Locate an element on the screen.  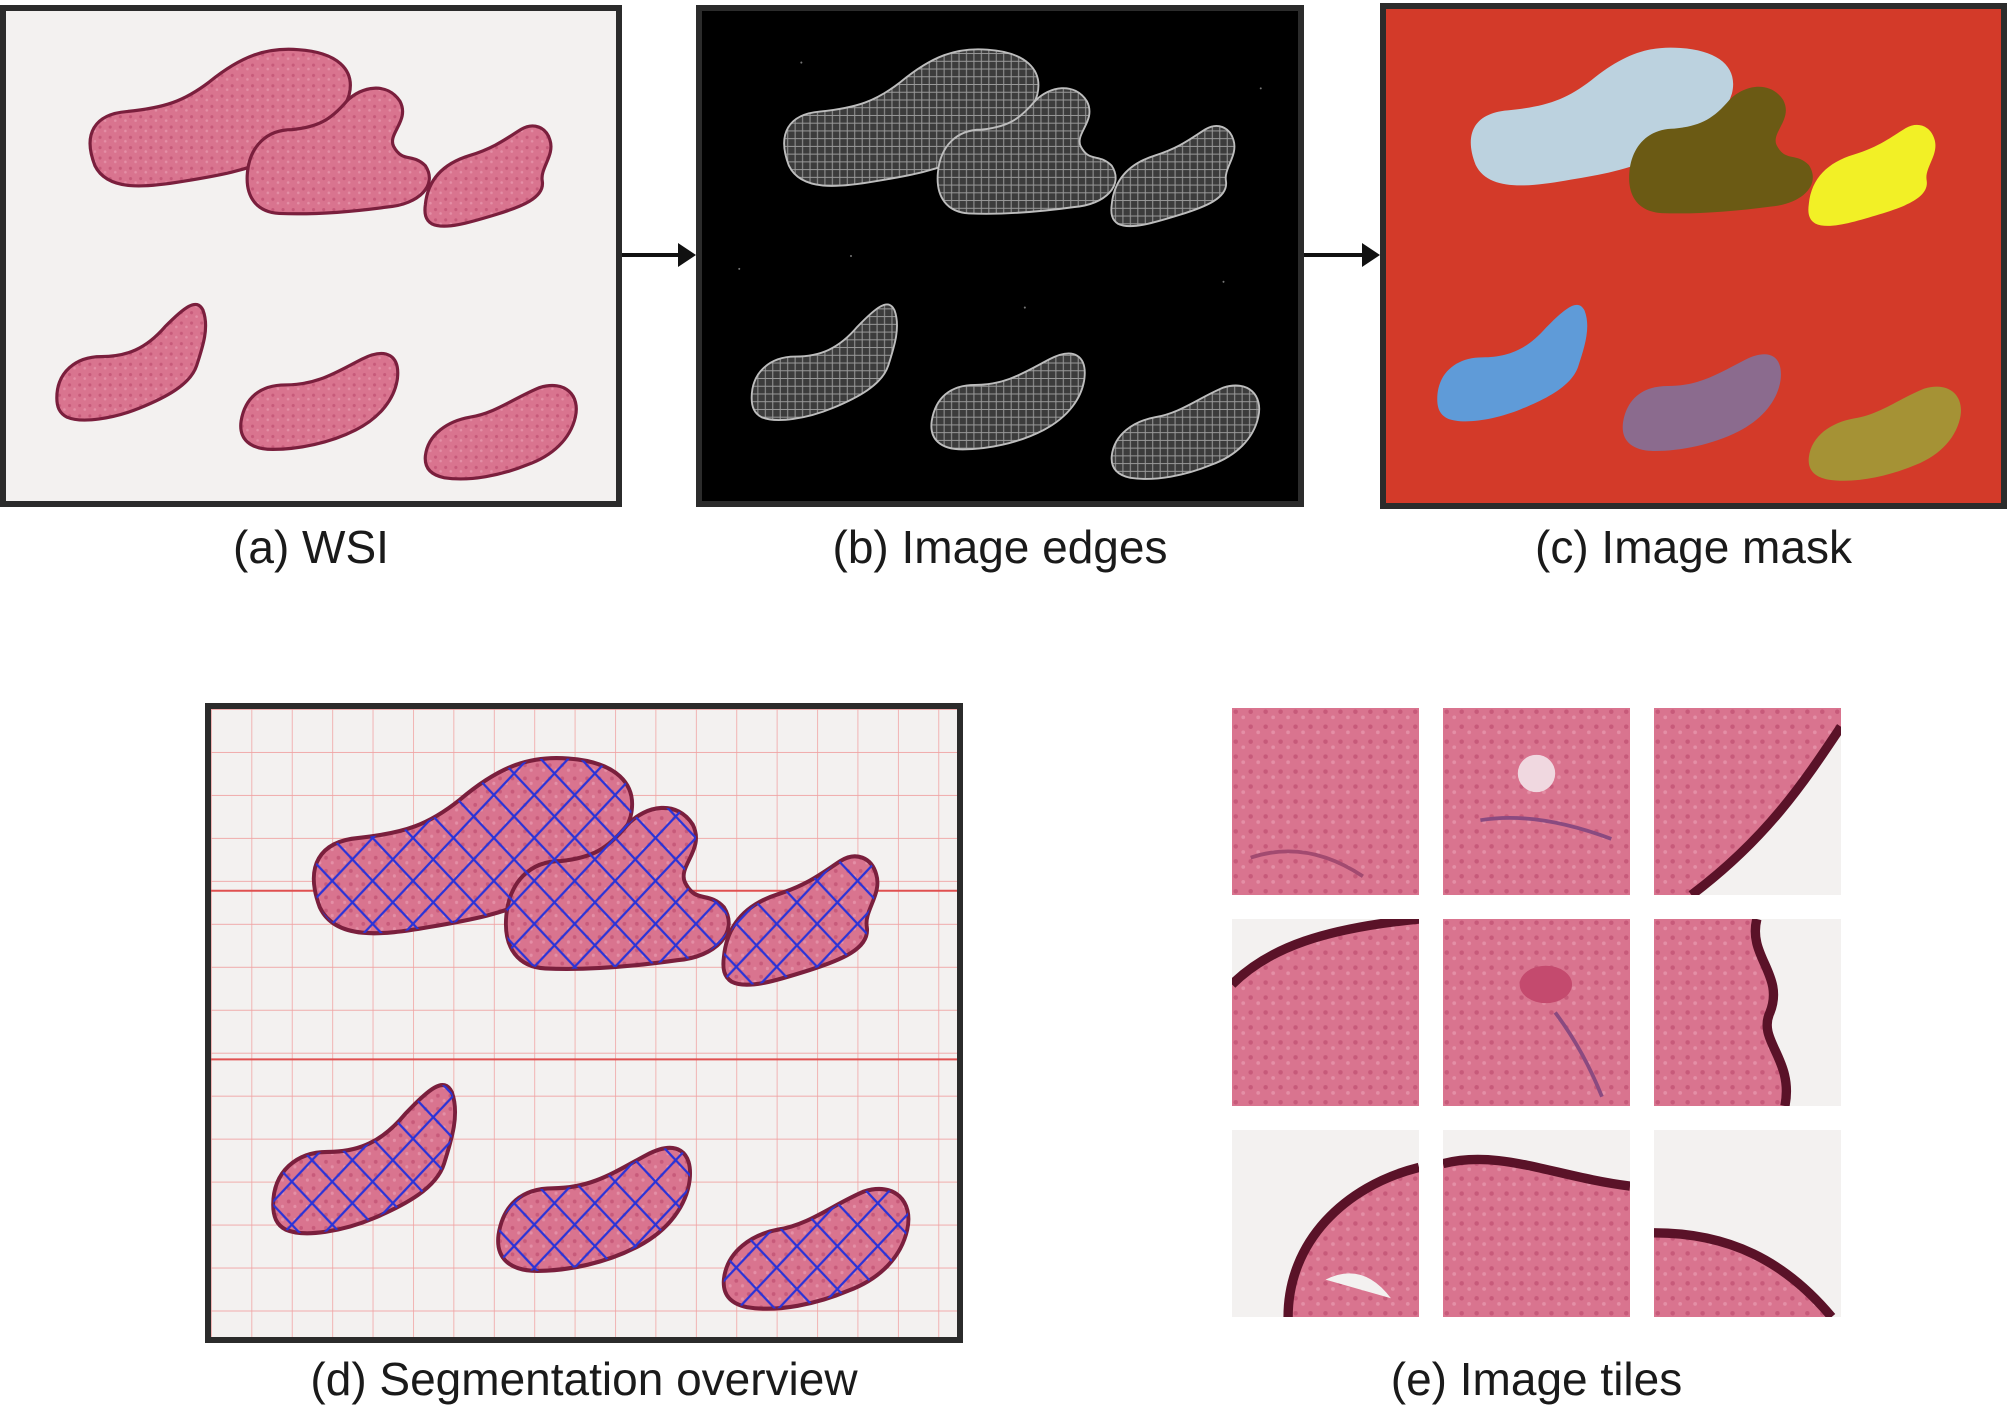
panel-c-mask is located at coordinates (1693, 256).